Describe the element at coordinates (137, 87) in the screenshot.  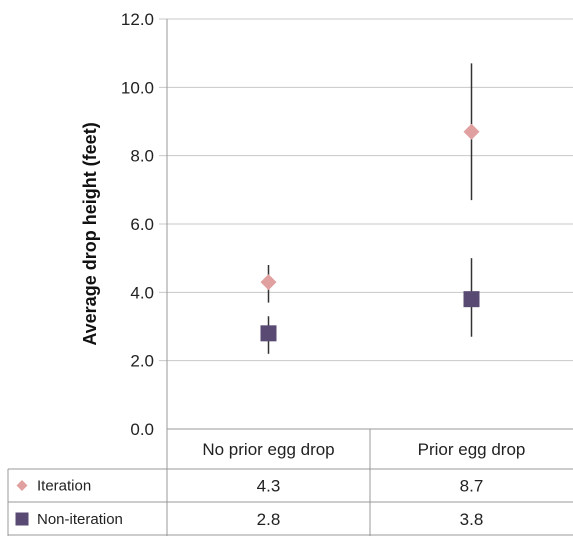
I see `y-tick-label: 10.0` at that location.